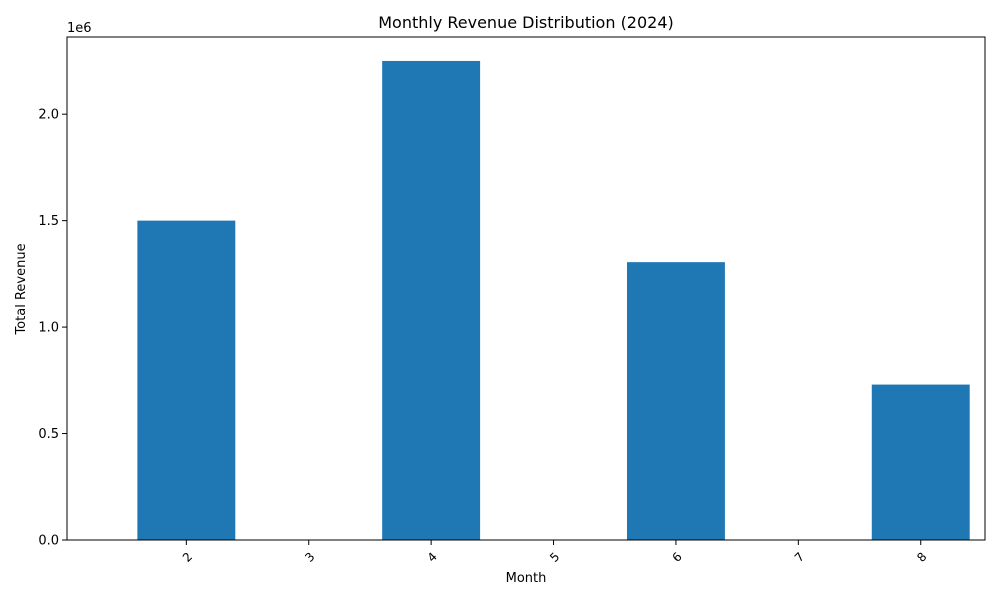 The height and width of the screenshot is (604, 1000). I want to click on y-tick-label: 1.5, so click(48, 221).